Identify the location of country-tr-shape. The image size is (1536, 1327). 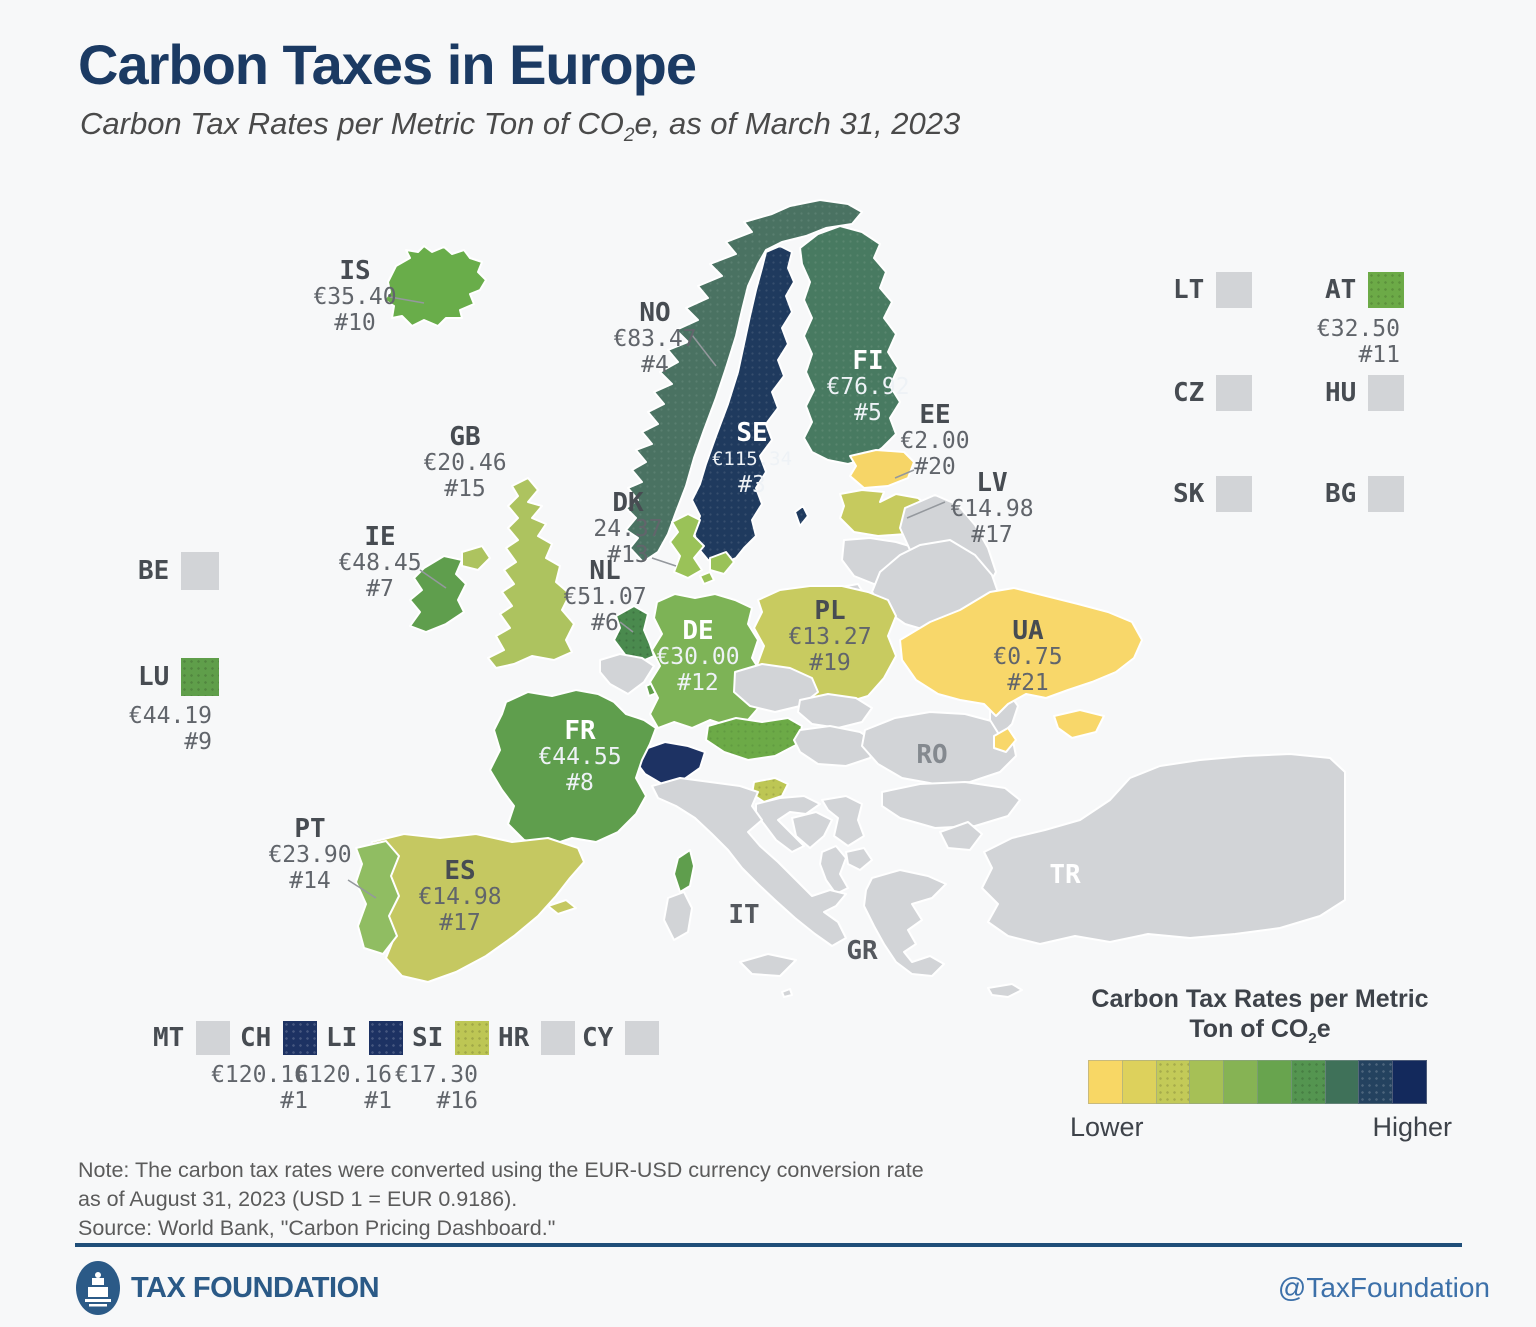
(1163, 849).